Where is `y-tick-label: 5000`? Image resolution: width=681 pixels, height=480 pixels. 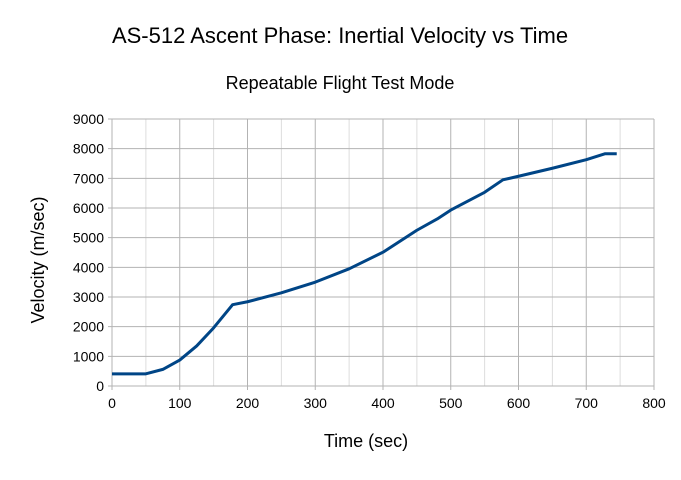 y-tick-label: 5000 is located at coordinates (88, 238).